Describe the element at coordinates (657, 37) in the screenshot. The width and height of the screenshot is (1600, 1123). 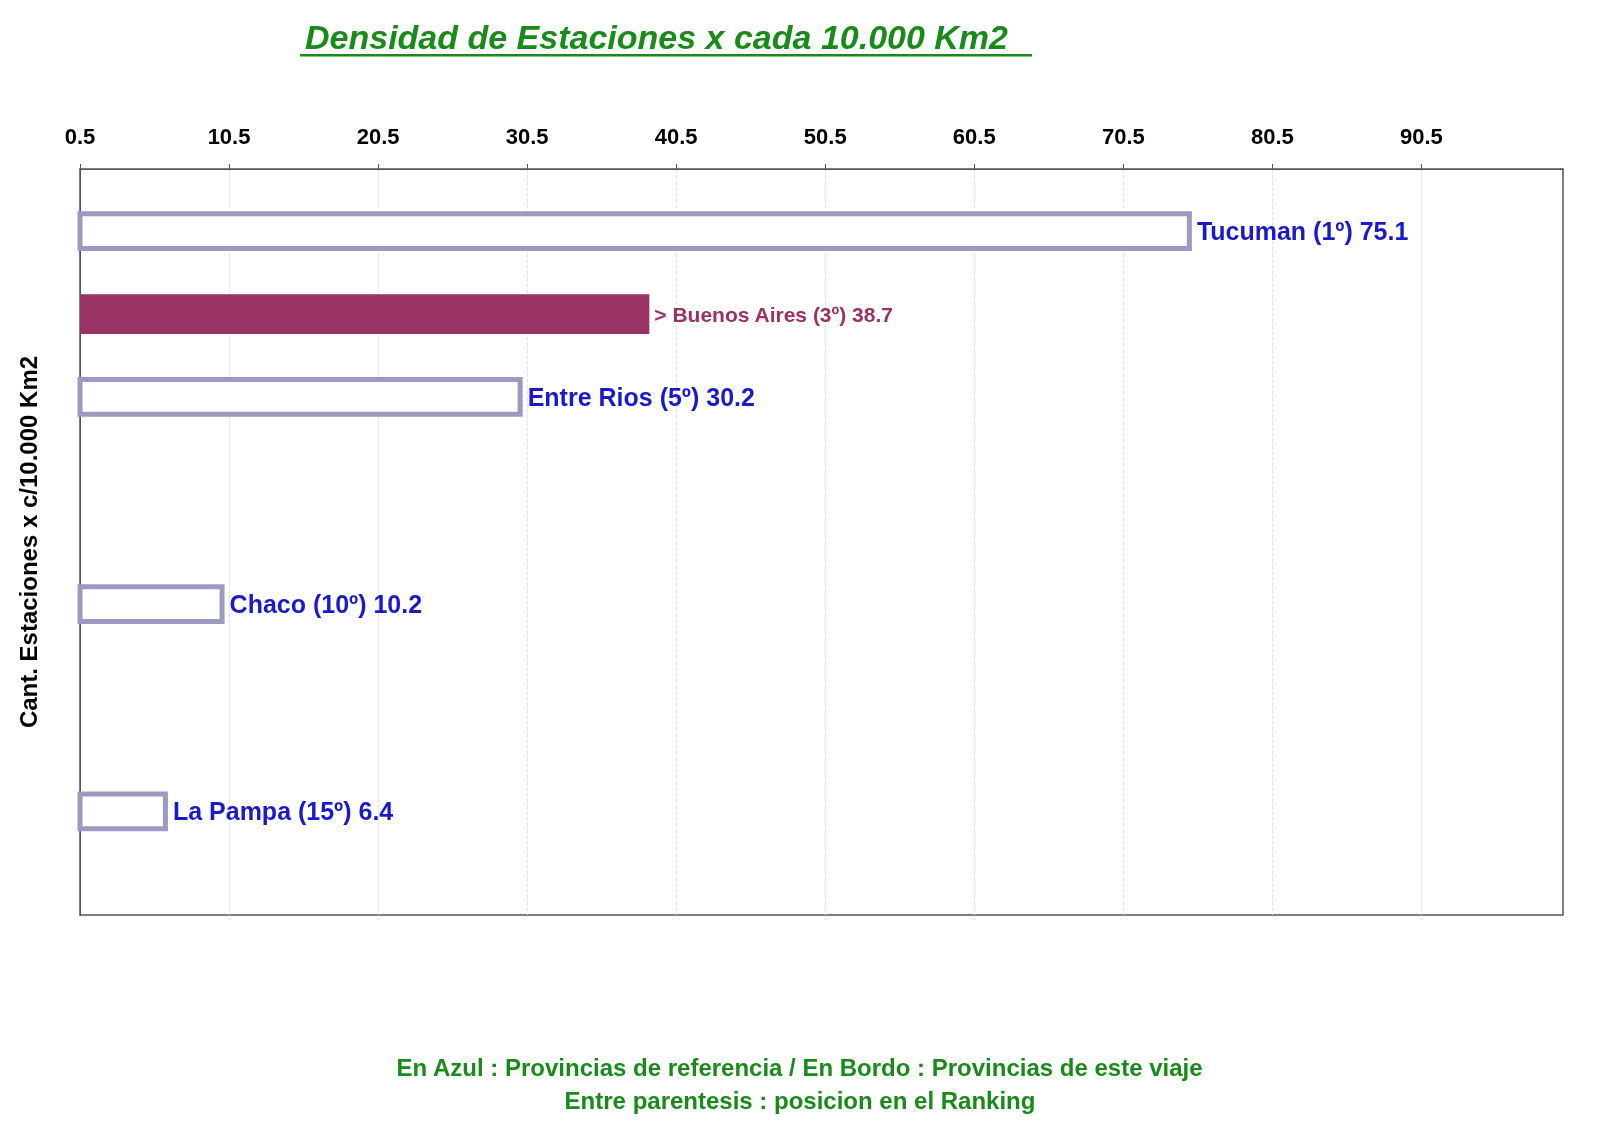
I see `chart-title: Densidad de Estaciones x cada 10.000 Km2` at that location.